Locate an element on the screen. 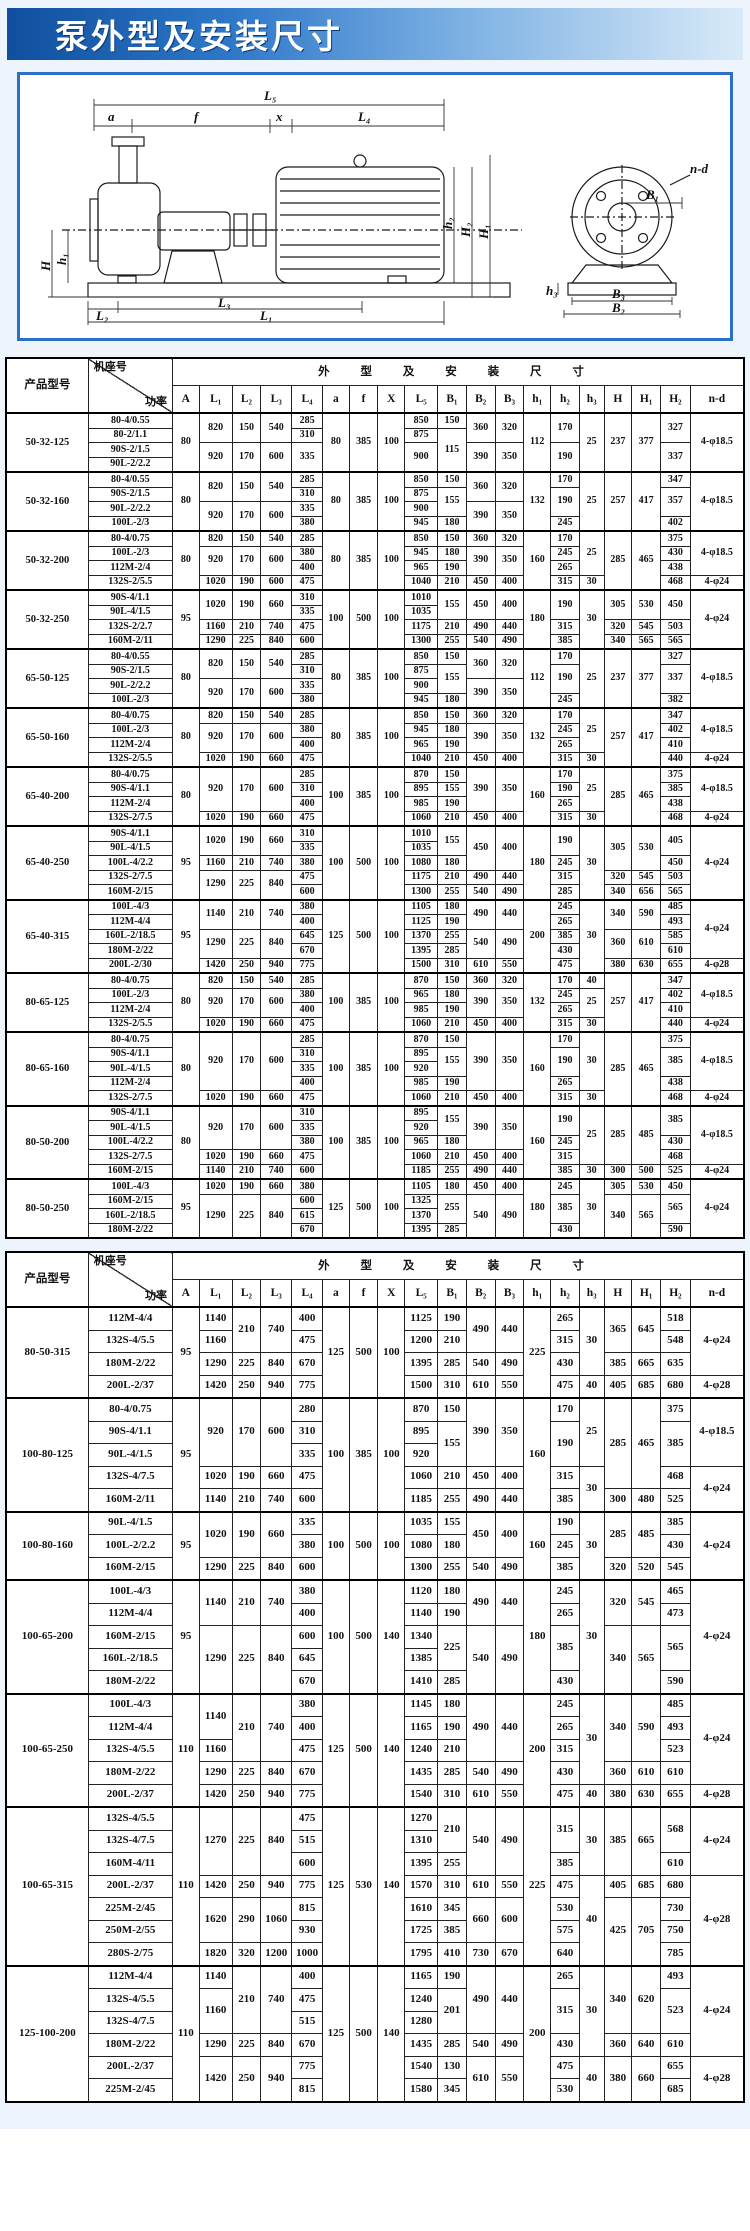 The image size is (750, 2231). dim-B1: 210 is located at coordinates (452, 877).